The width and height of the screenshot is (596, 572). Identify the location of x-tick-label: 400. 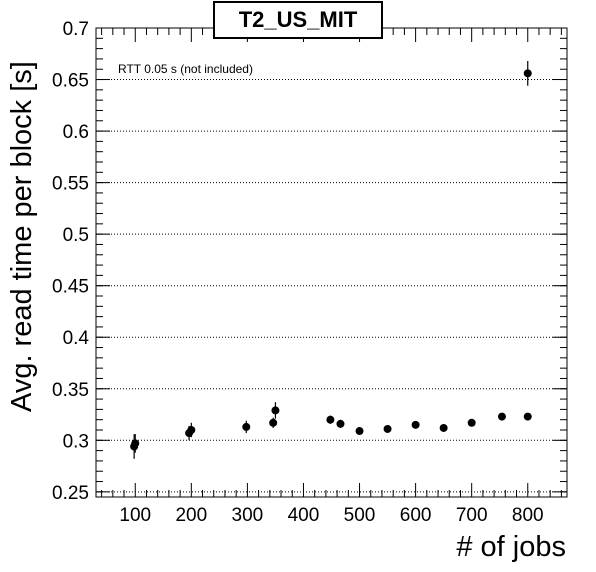
(304, 515).